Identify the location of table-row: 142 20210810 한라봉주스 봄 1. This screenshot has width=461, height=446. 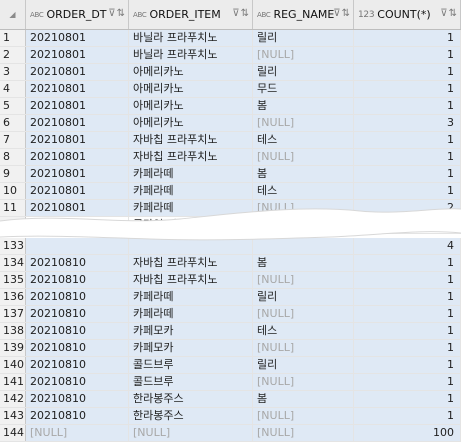
(230, 399).